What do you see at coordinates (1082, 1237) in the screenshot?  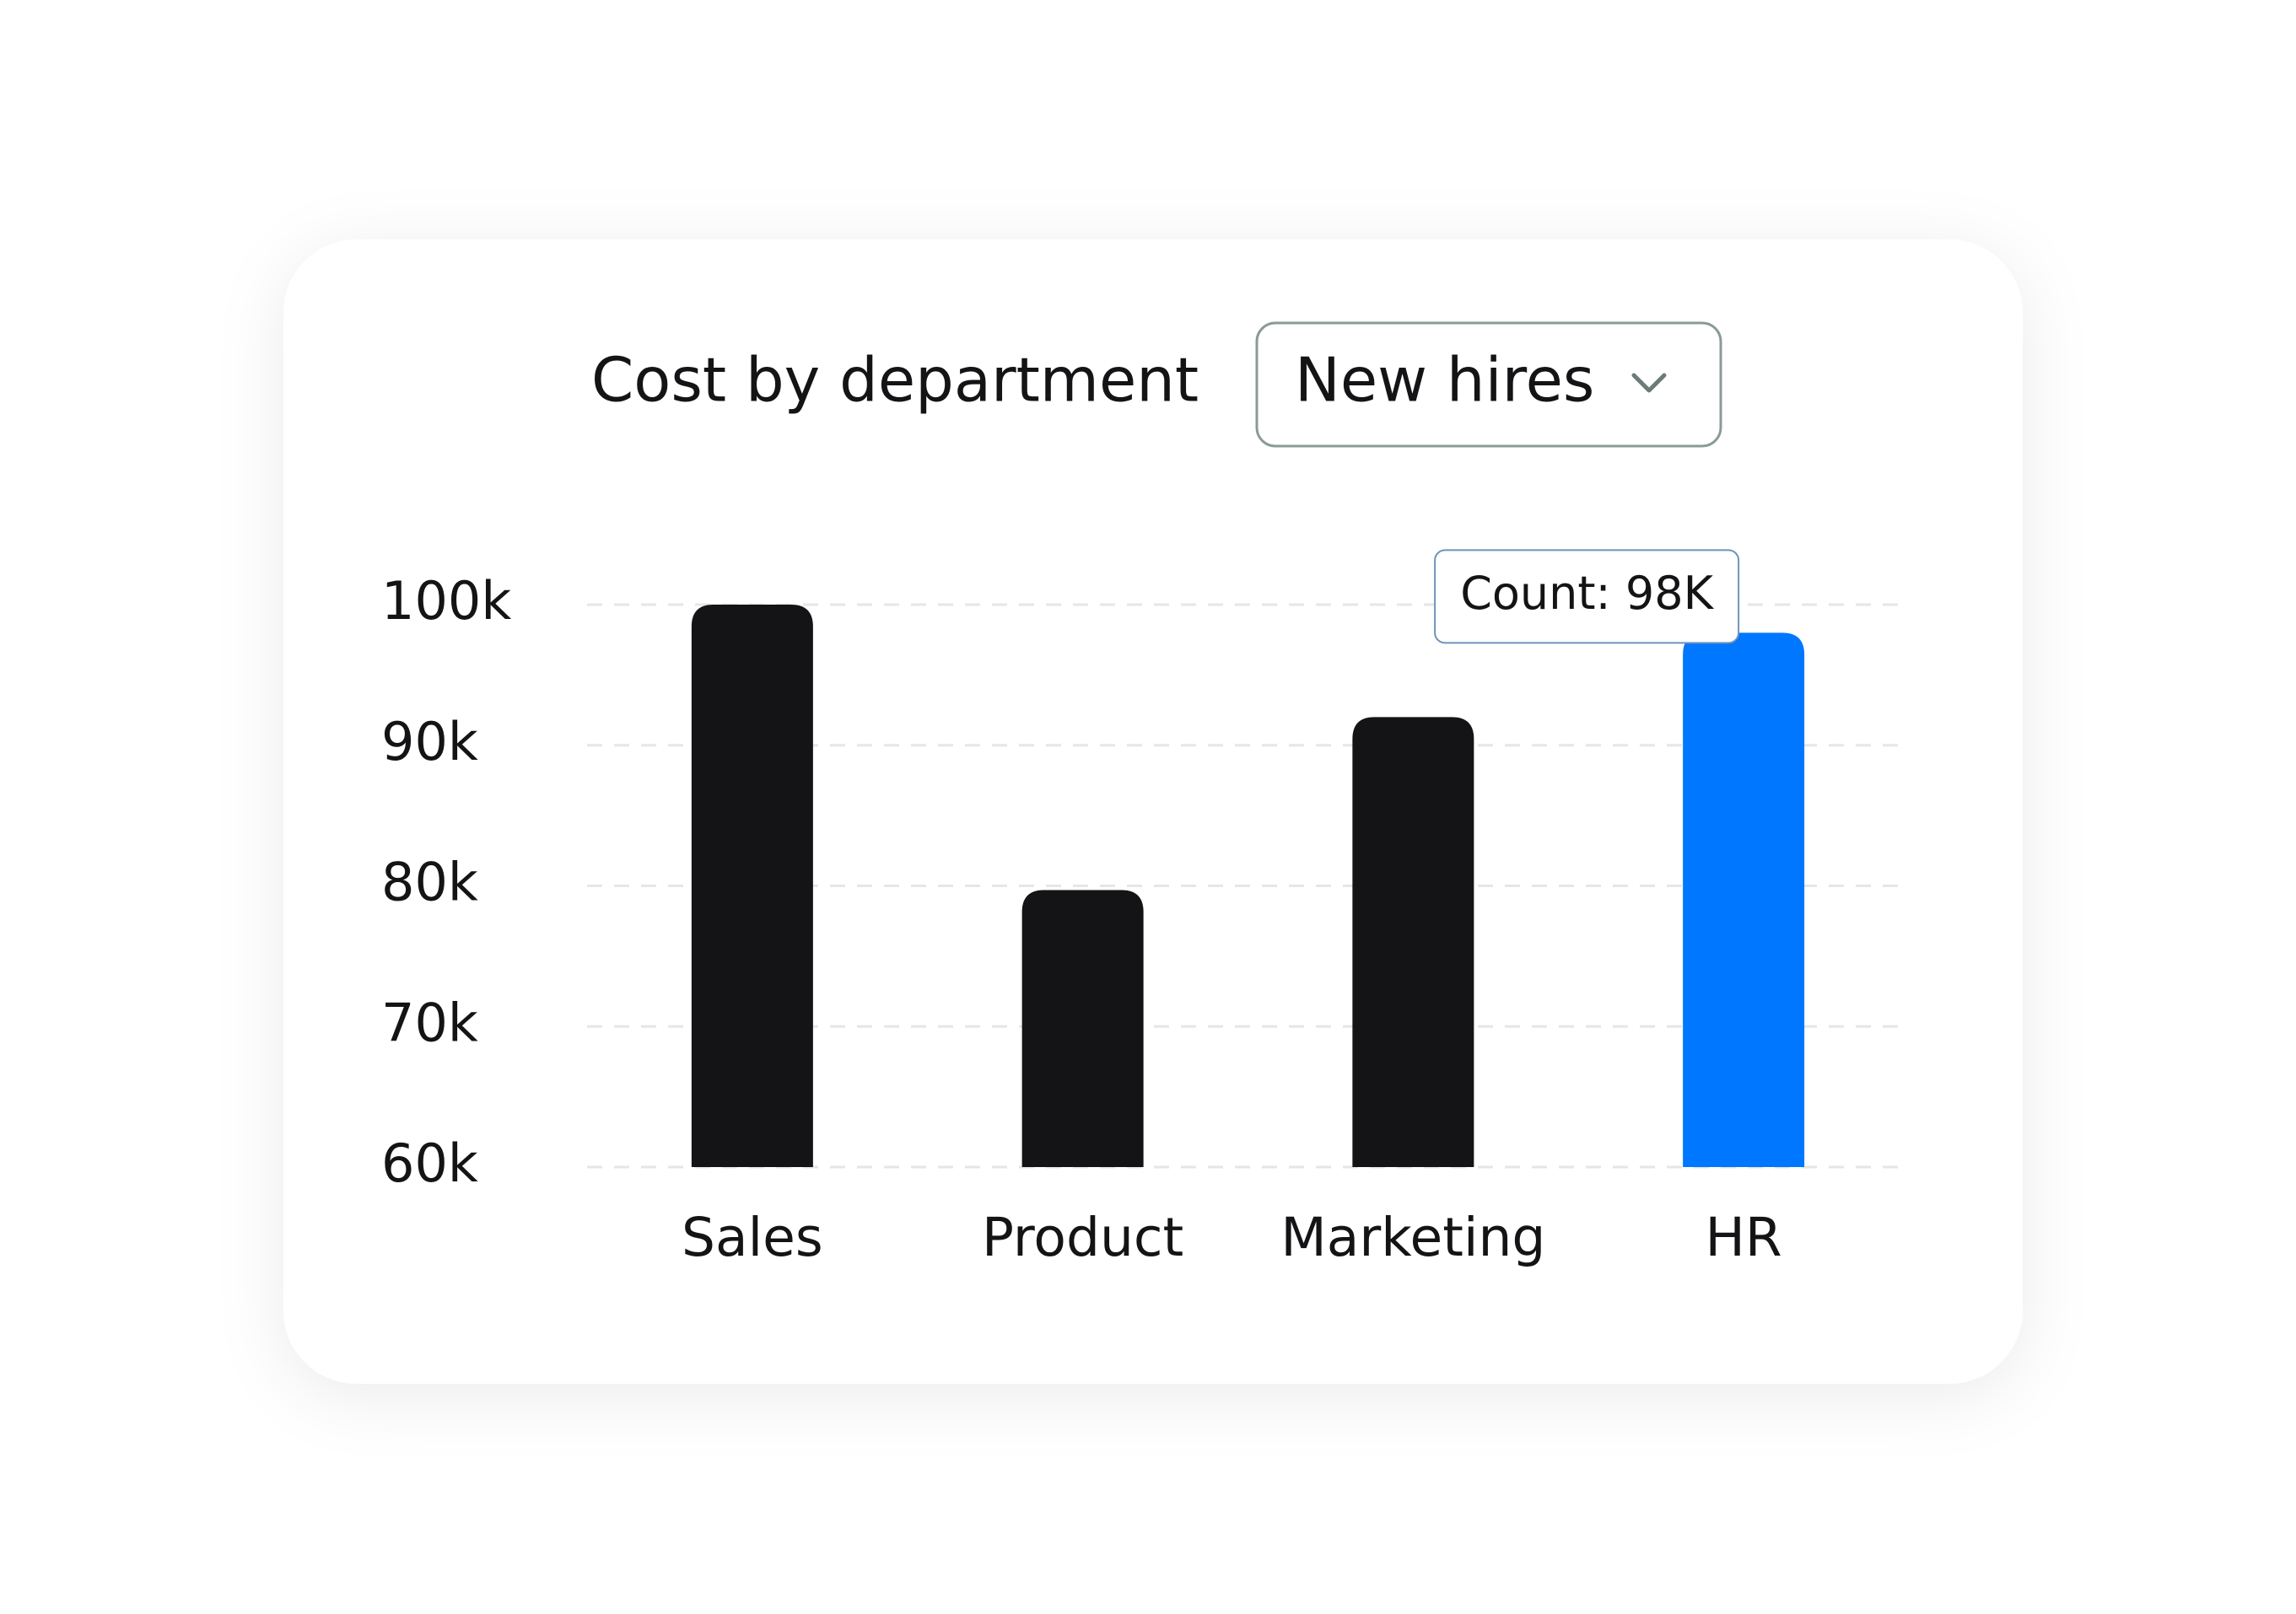 I see `x-tick-label: Product` at bounding box center [1082, 1237].